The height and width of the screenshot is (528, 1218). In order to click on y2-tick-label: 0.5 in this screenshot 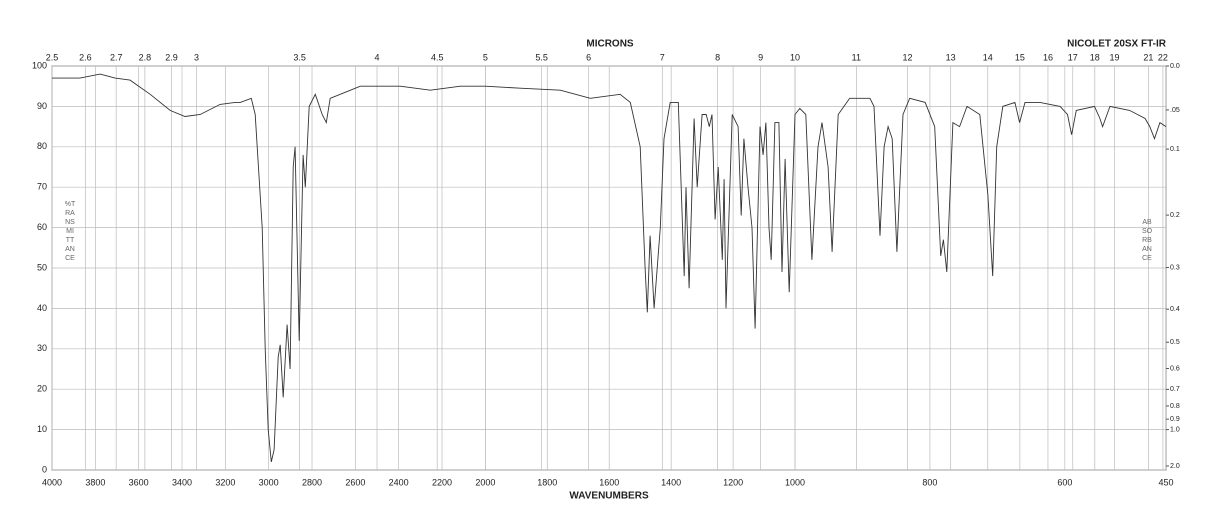, I will do `click(1175, 342)`.